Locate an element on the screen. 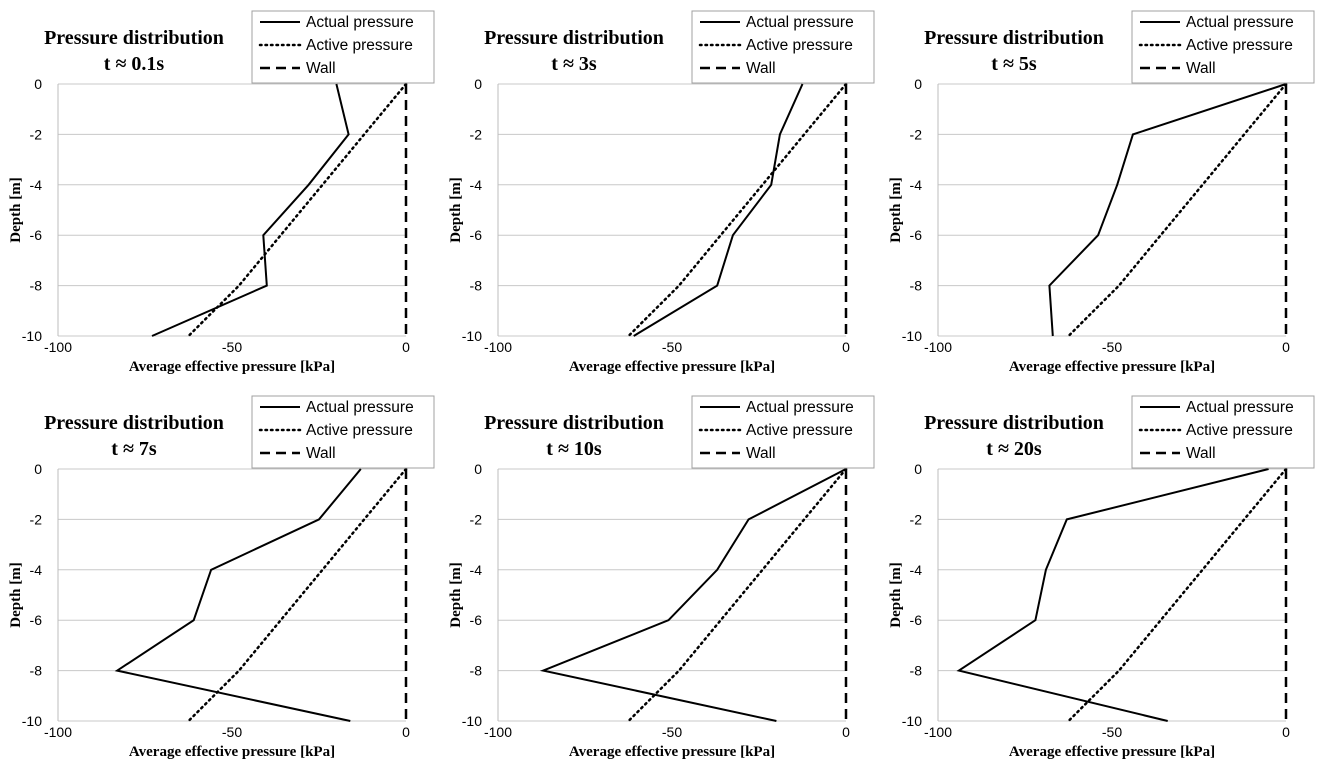 The image size is (1318, 776). legend-box is located at coordinates (783, 47).